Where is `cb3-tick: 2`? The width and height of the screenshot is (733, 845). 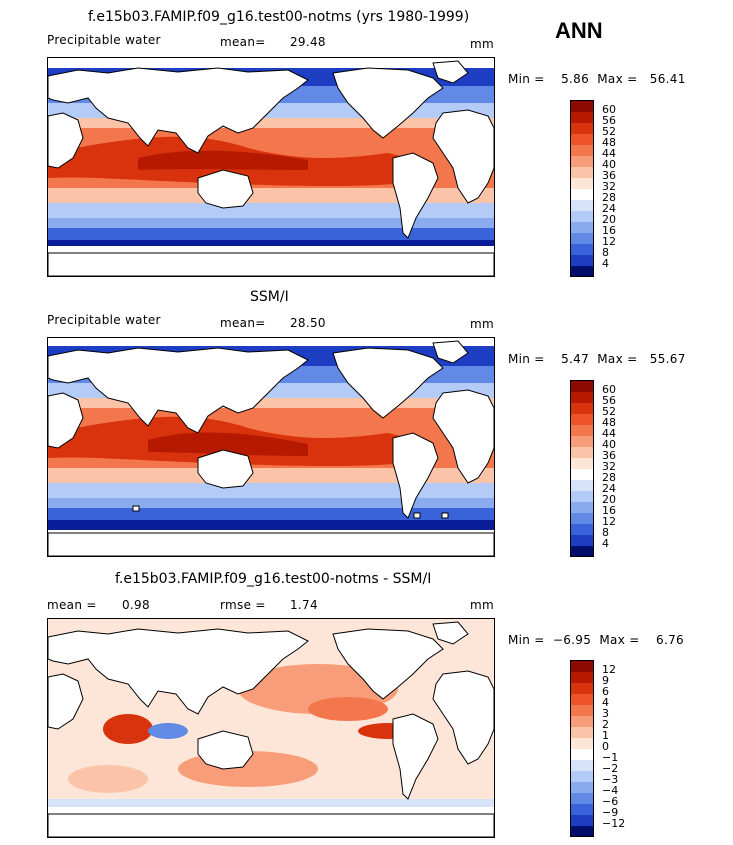
cb3-tick: 2 is located at coordinates (605, 724).